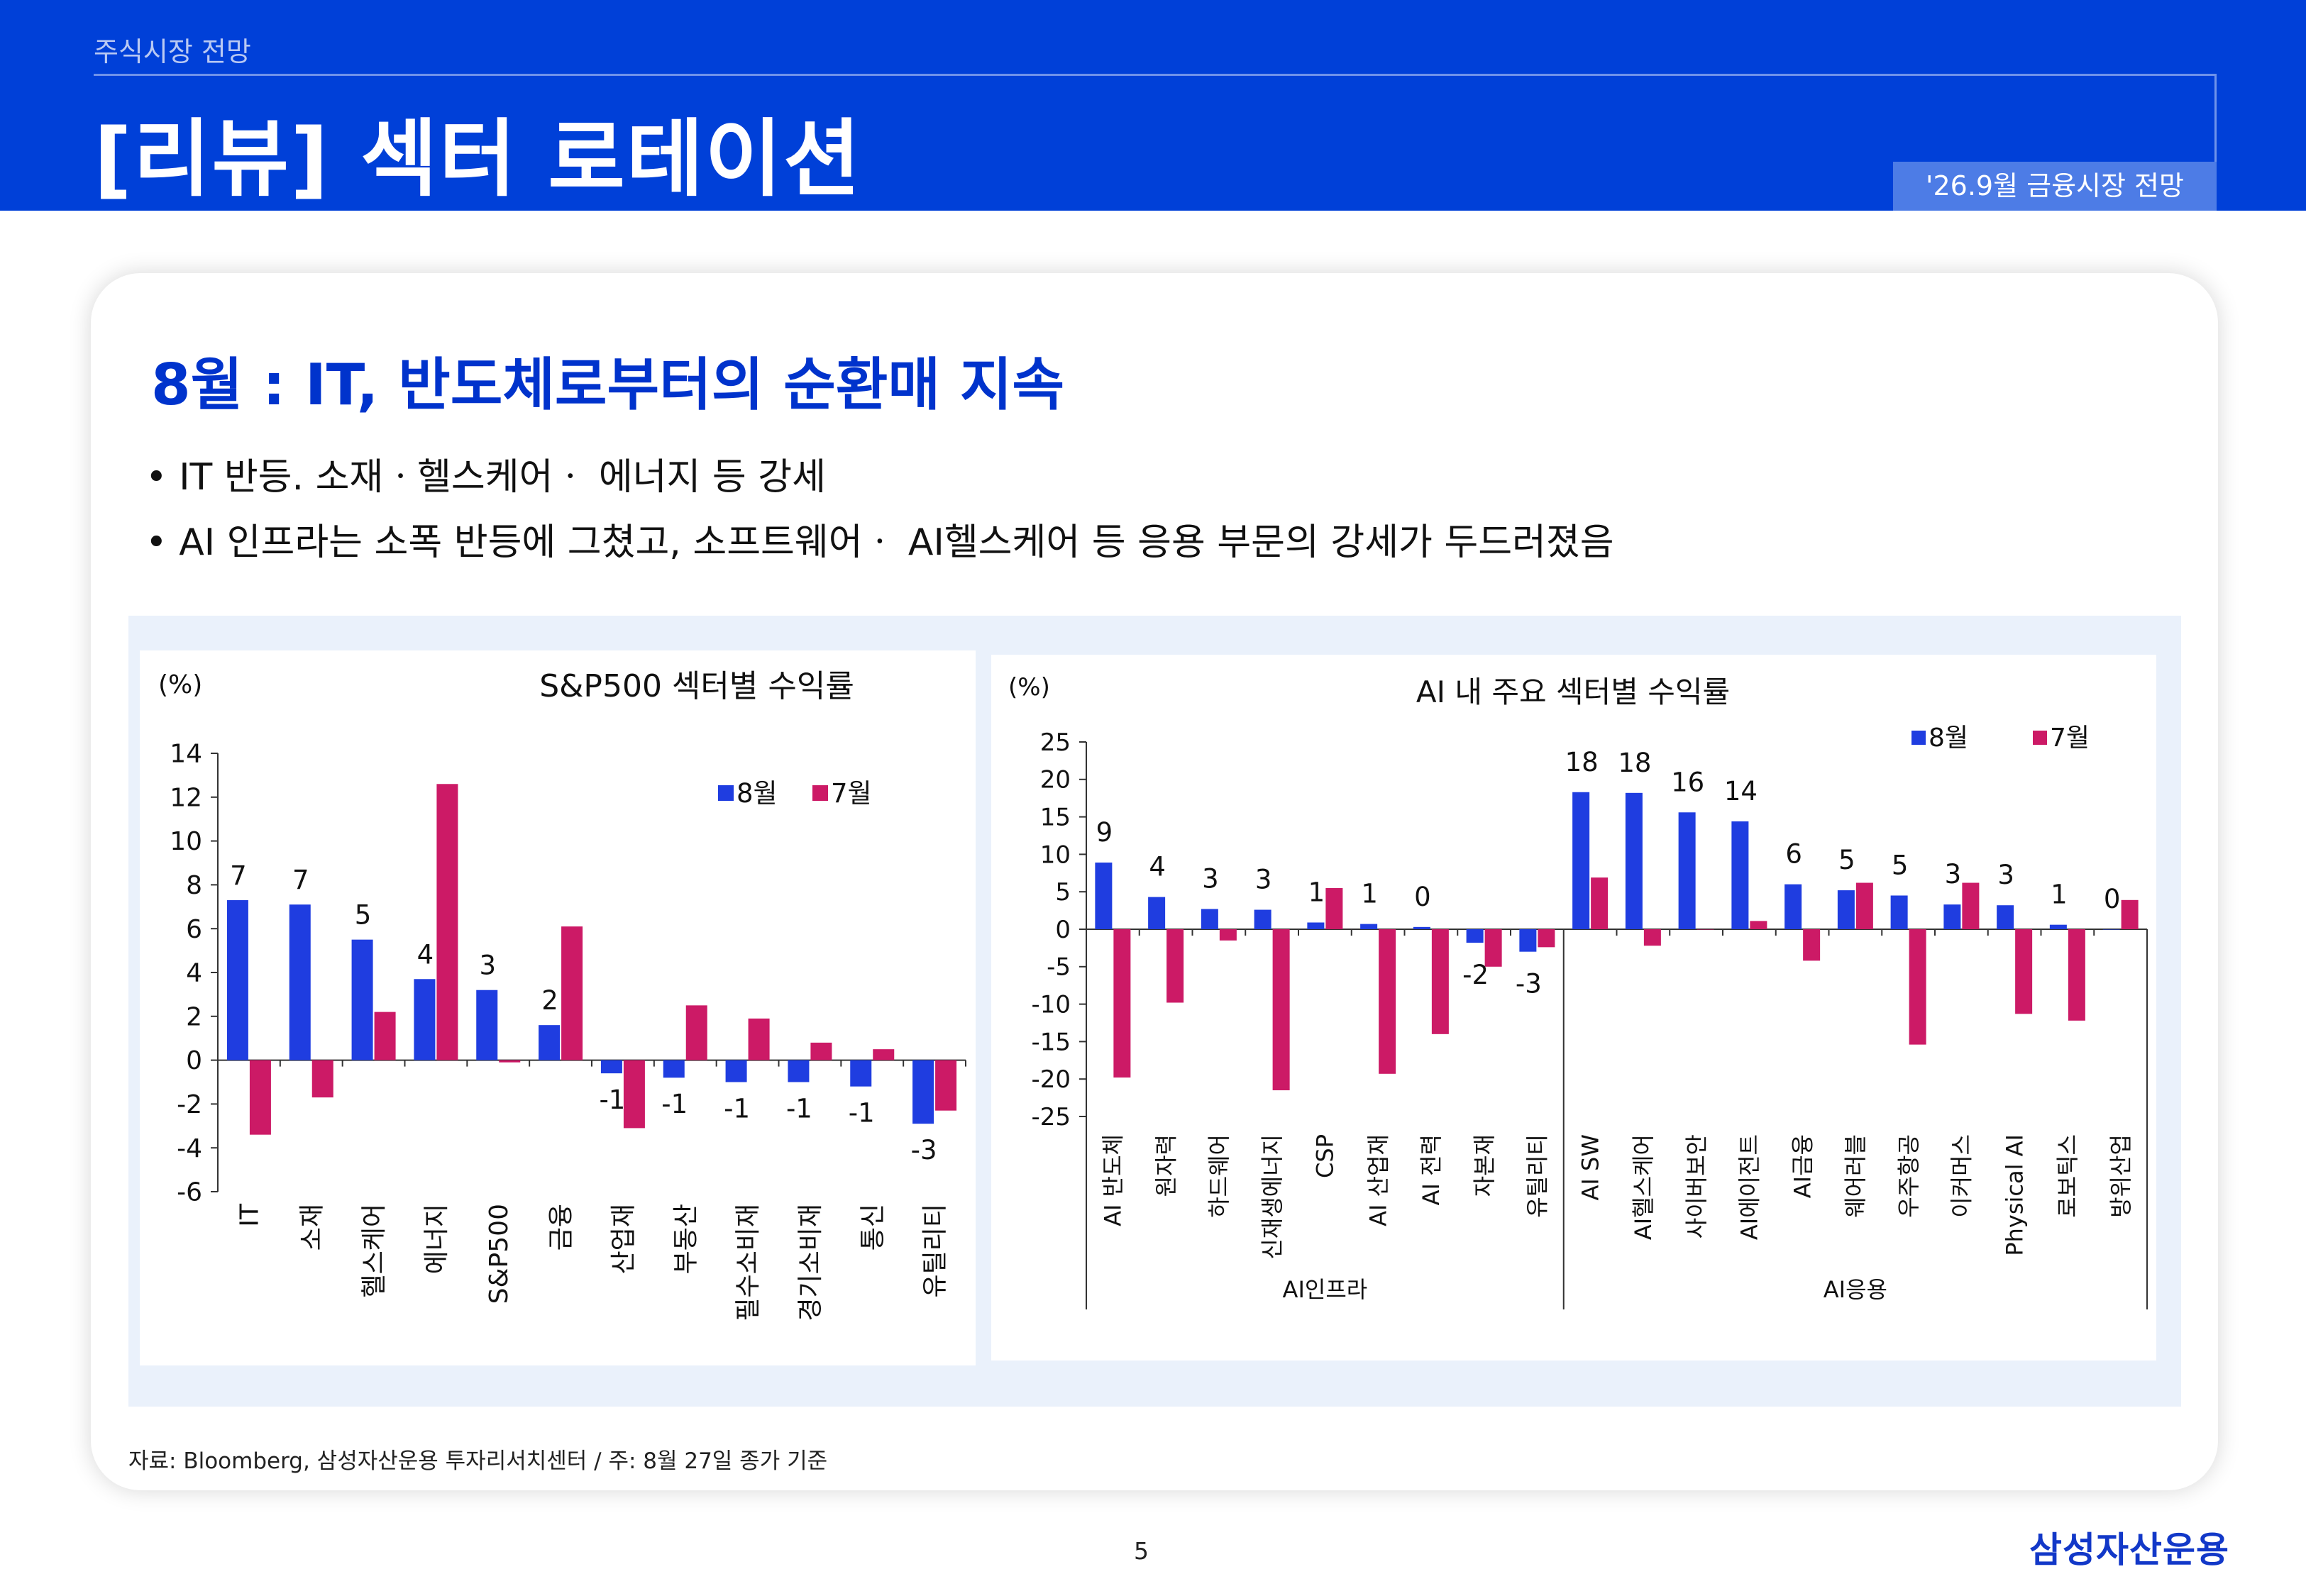 The width and height of the screenshot is (2306, 1596). Describe the element at coordinates (1802, 1166) in the screenshot. I see `ai-category-label: AI금융` at that location.